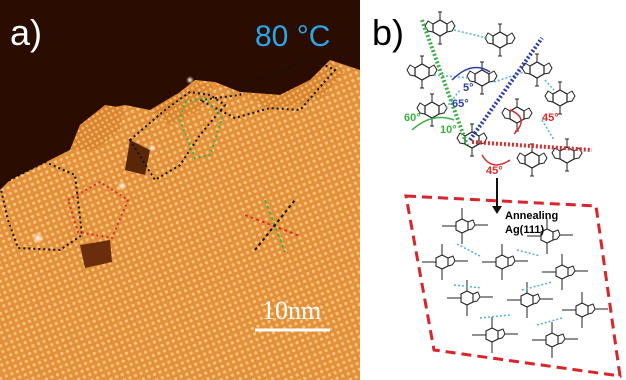 This screenshot has height=380, width=626. Describe the element at coordinates (468, 88) in the screenshot. I see `angle-5-label: 5°` at that location.